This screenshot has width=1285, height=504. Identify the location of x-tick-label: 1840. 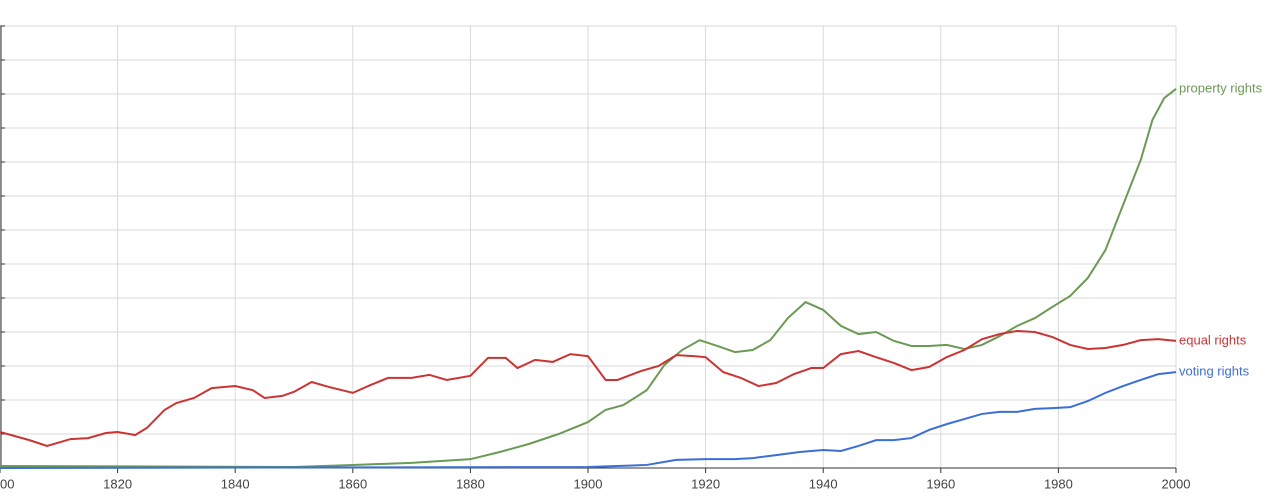
(235, 483).